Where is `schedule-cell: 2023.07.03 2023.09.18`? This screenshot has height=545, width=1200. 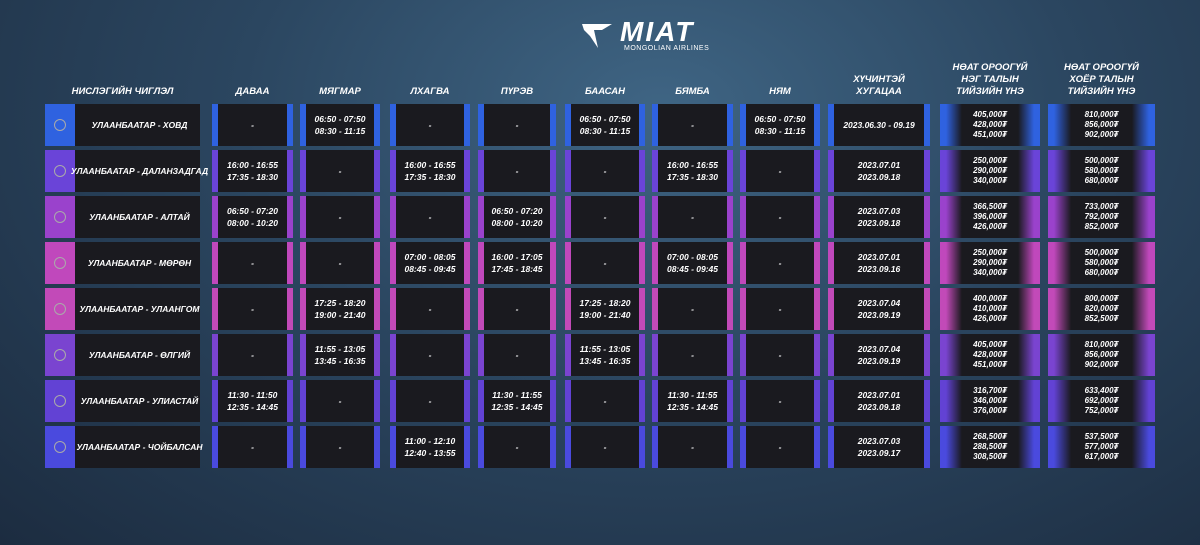
schedule-cell: 2023.07.03 2023.09.18 is located at coordinates (879, 217).